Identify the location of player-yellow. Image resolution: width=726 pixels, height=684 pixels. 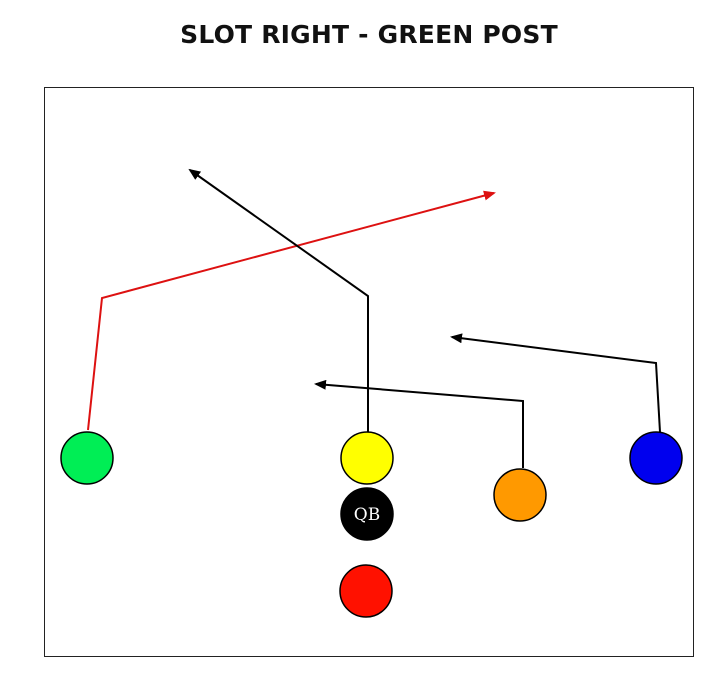
(367, 458).